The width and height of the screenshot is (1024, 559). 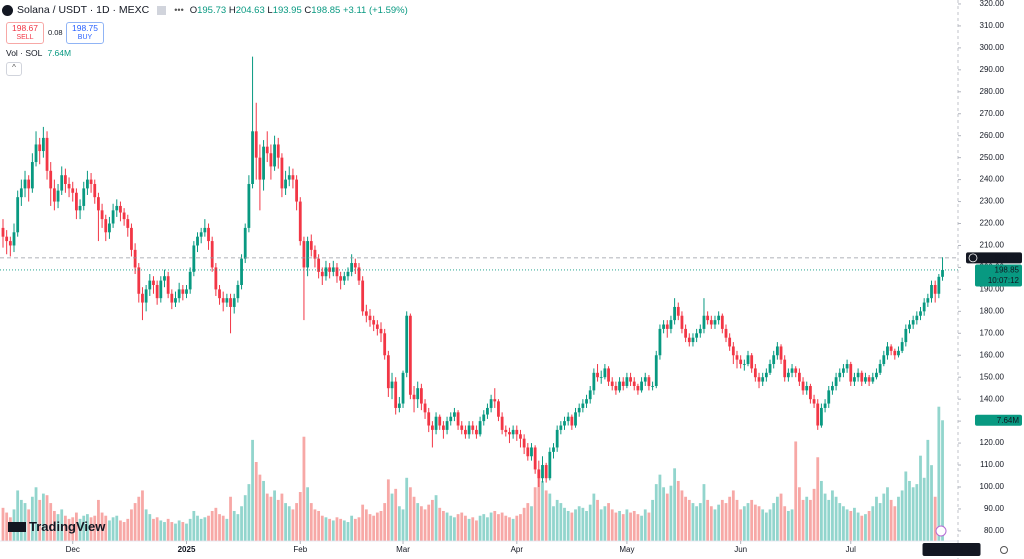 What do you see at coordinates (992, 310) in the screenshot?
I see `y-tick-label: 180.00` at bounding box center [992, 310].